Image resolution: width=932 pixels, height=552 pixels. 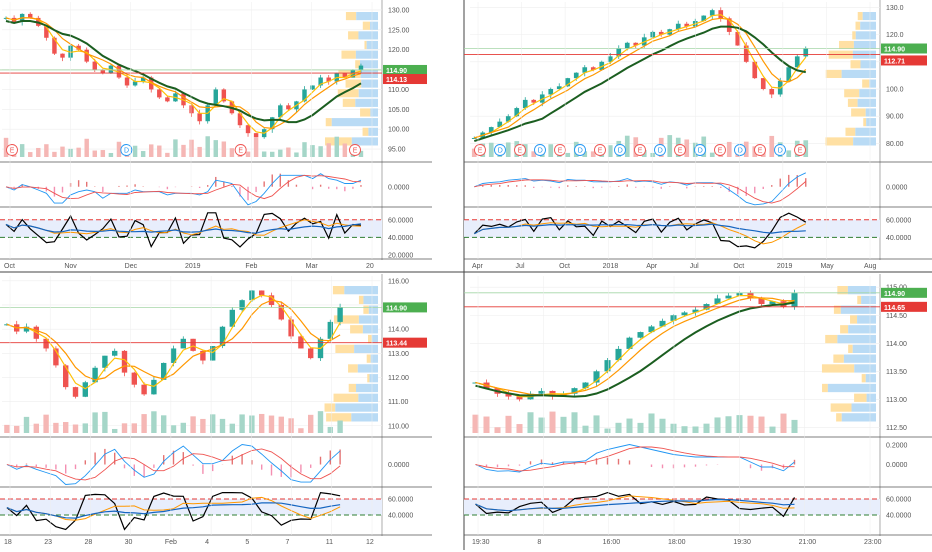 I want to click on last-price-label: 114.90, so click(x=894, y=294).